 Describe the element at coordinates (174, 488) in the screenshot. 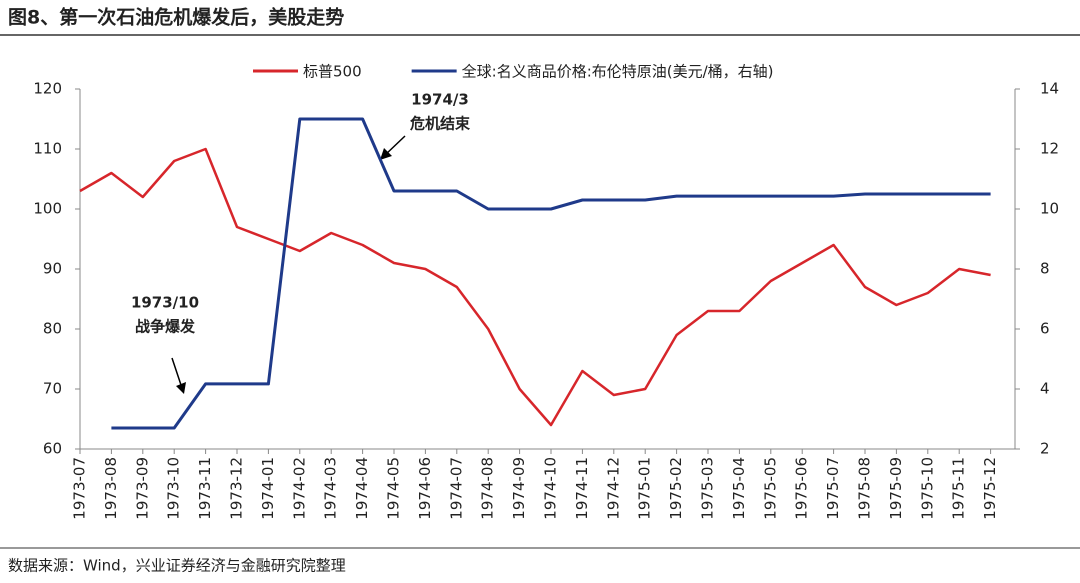

I see `x-tick-label: 1973-10` at that location.